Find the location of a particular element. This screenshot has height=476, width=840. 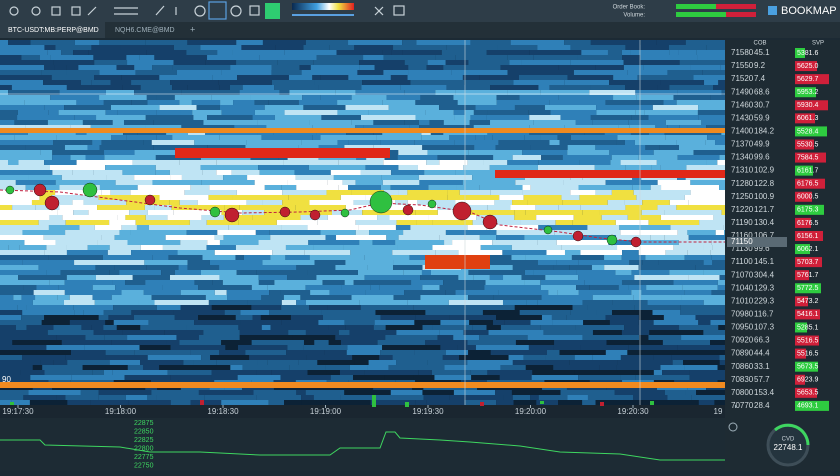

lock-button is located at coordinates (272, 11).